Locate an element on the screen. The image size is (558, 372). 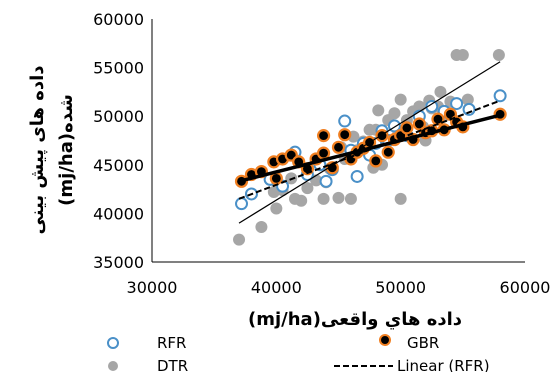
legend-dtr-label: DTR is located at coordinates (172, 364).